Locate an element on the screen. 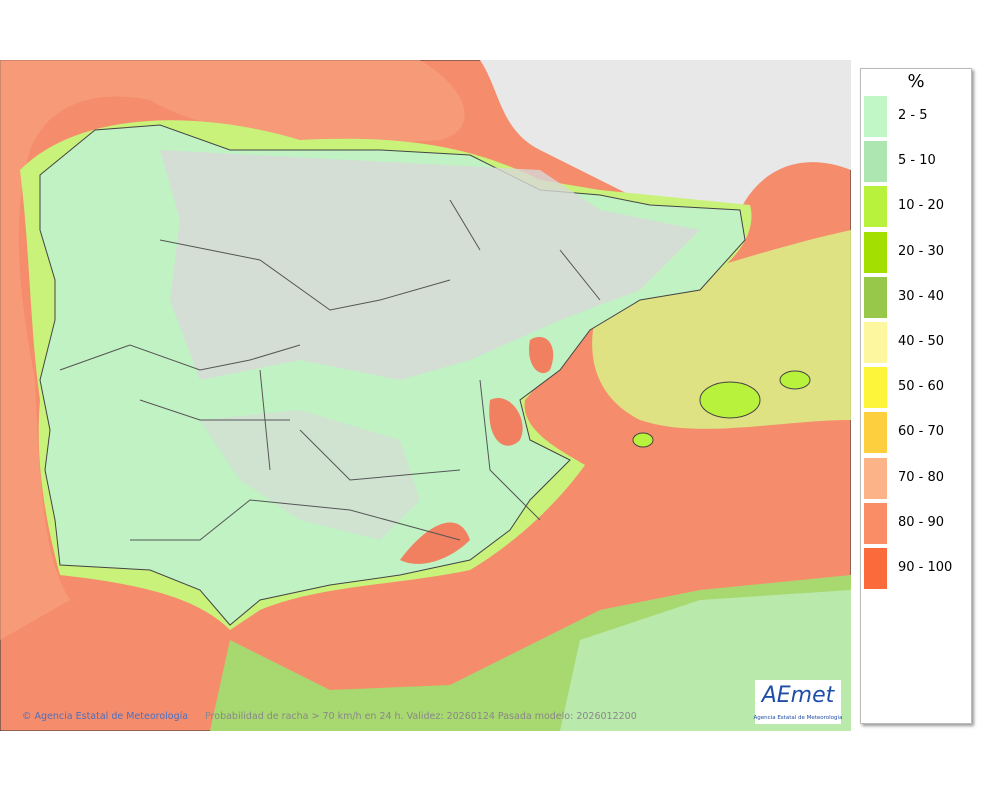  france is located at coordinates (665, 135).